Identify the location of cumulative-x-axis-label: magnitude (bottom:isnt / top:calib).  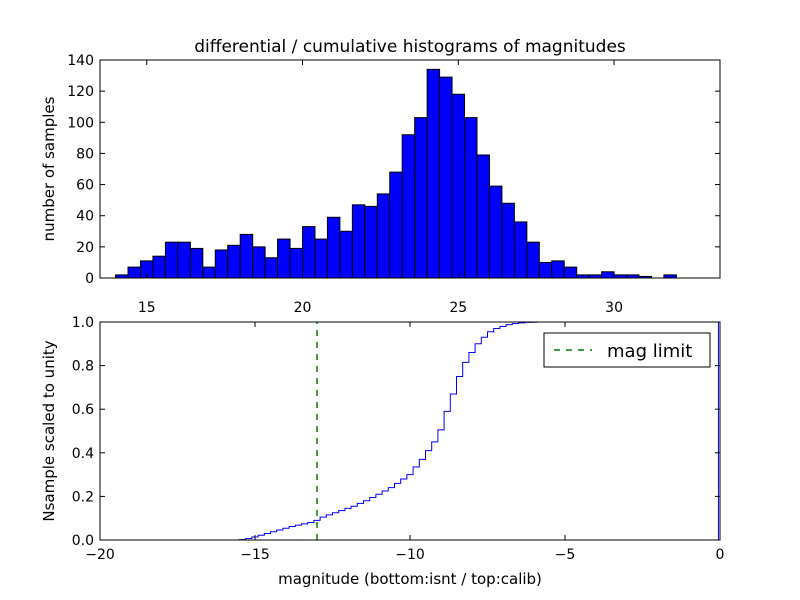
(410, 579).